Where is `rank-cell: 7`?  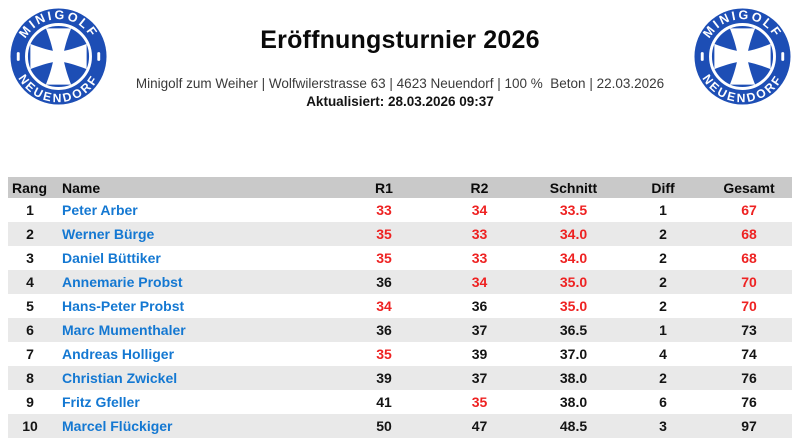 rank-cell: 7 is located at coordinates (30, 354).